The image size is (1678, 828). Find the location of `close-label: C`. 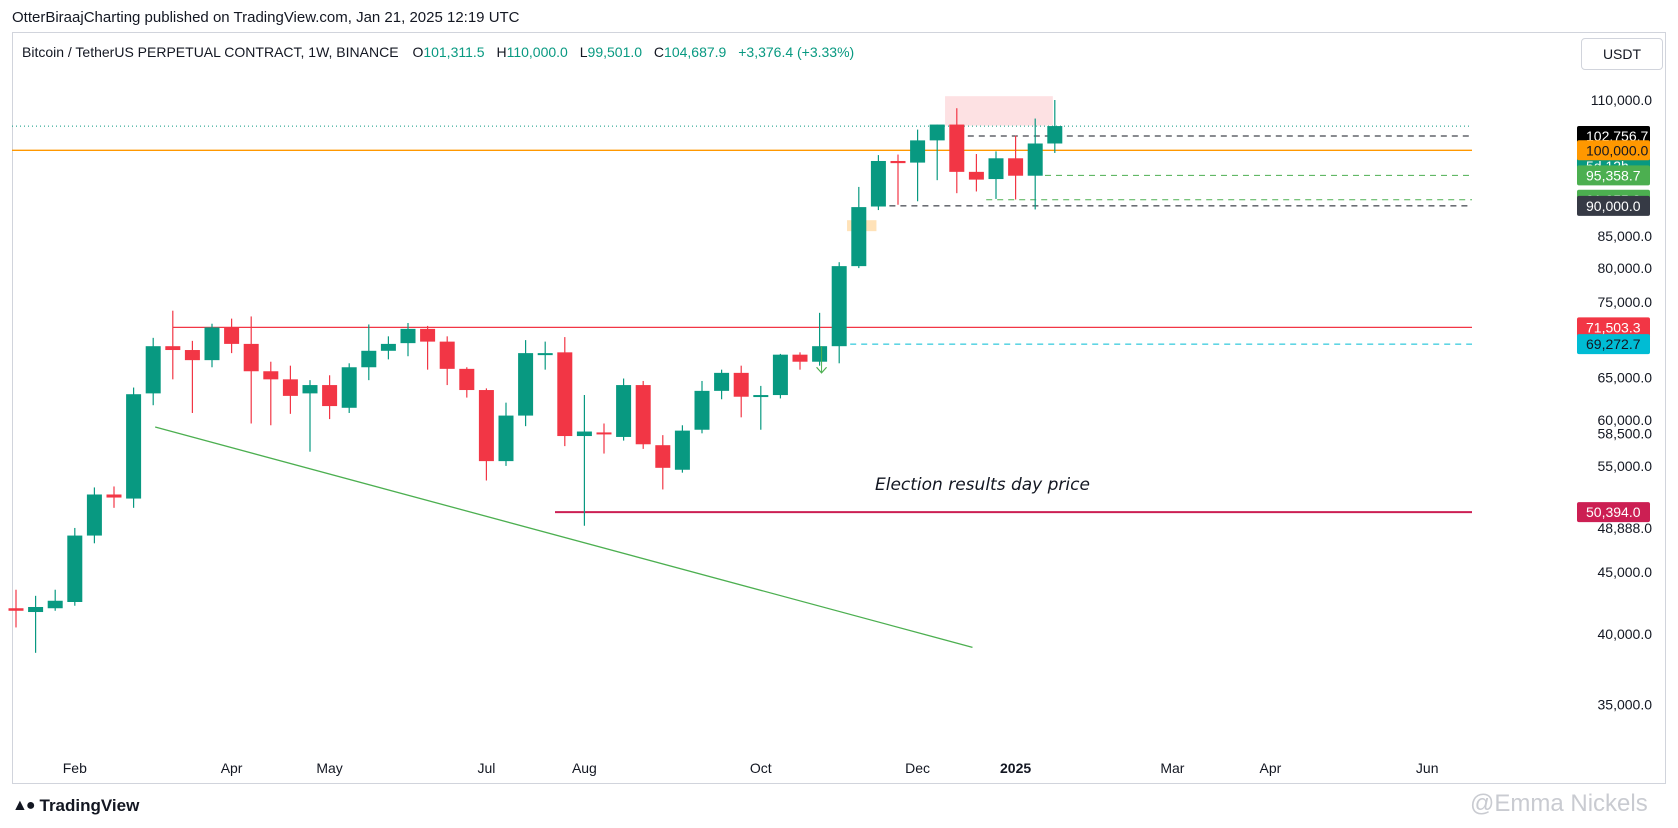

close-label: C is located at coordinates (659, 52).